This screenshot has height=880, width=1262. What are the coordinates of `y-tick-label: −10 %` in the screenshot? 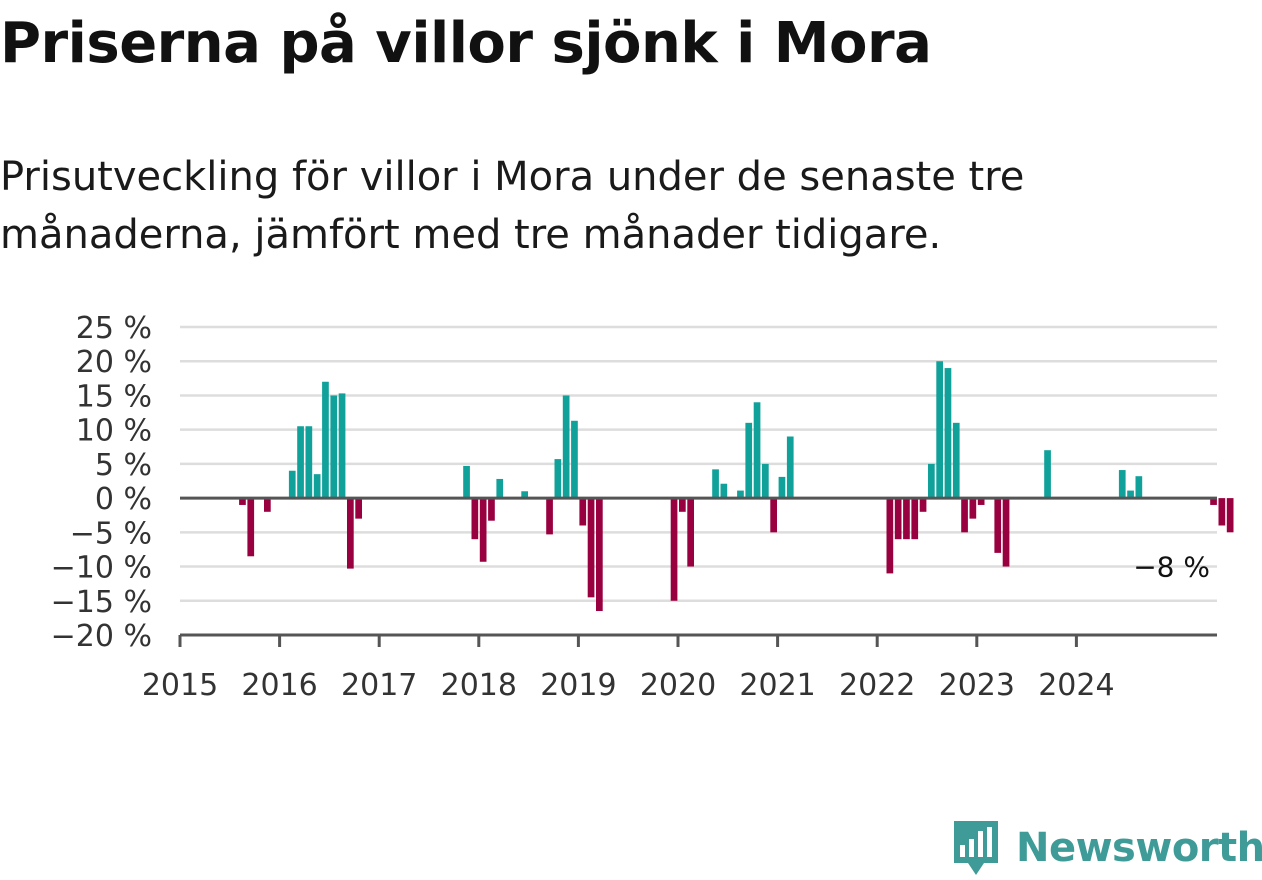 It's located at (101, 568).